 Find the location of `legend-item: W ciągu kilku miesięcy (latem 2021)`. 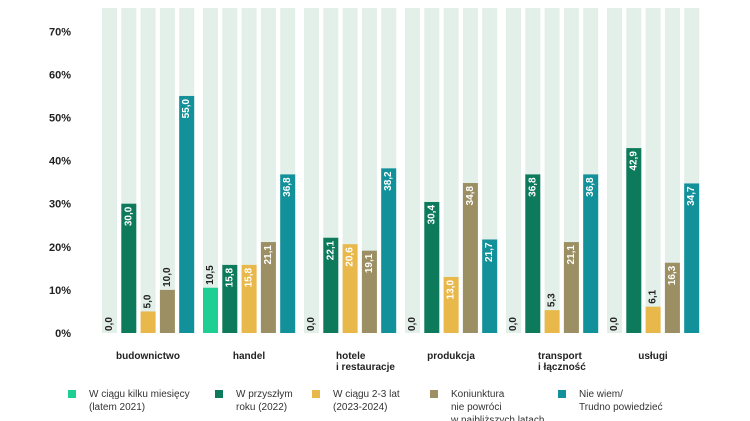

legend-item: W ciągu kilku miesięcy (latem 2021) is located at coordinates (129, 401).